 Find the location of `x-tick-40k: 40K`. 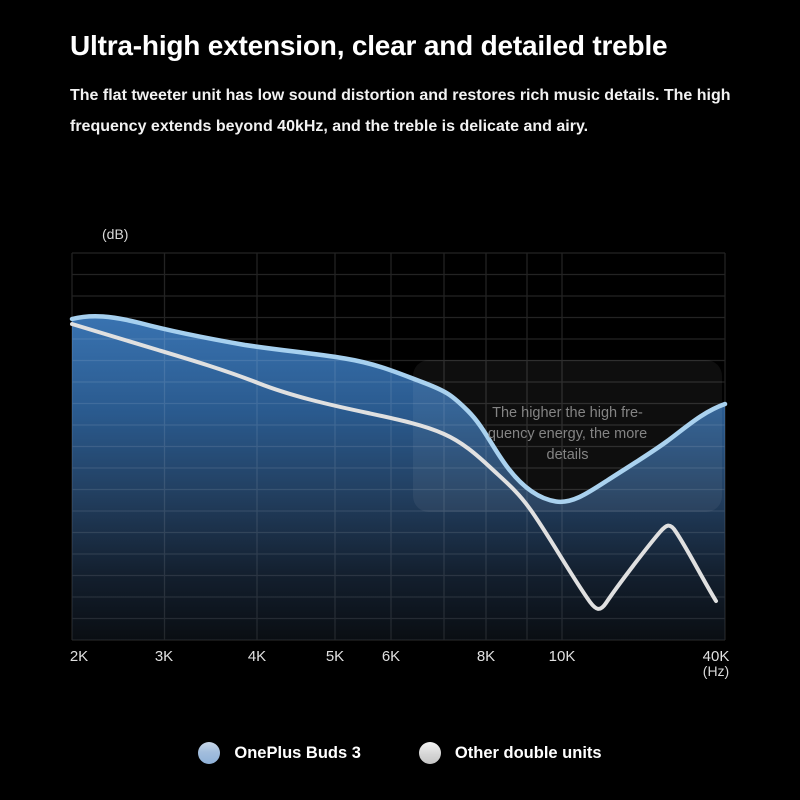

x-tick-40k: 40K is located at coordinates (716, 656).